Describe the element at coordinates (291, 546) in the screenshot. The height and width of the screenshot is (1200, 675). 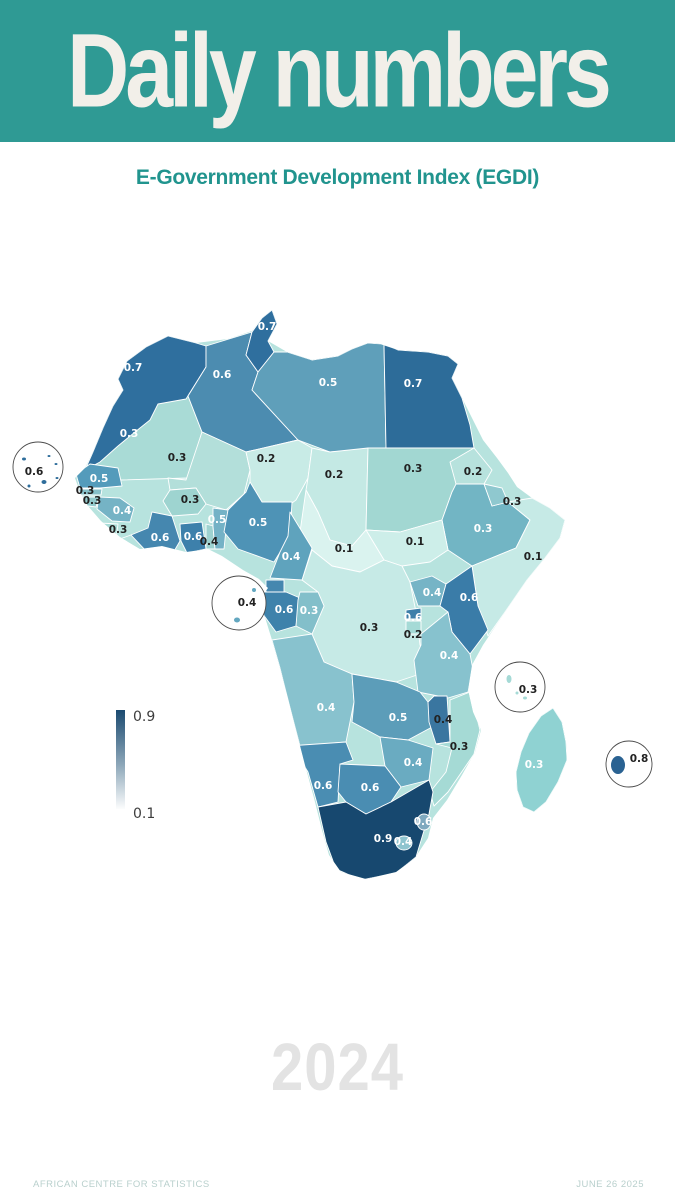
I see `country-cameroon` at that location.